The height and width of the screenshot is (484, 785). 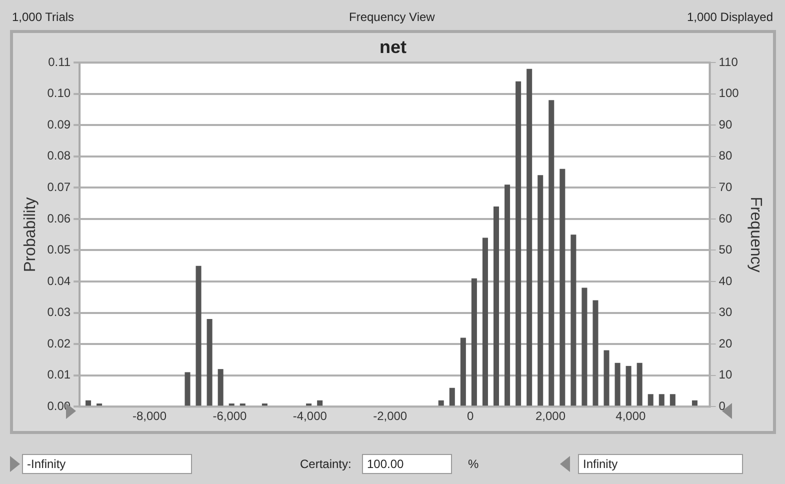 I want to click on y-tick-label: 0.01, so click(x=59, y=375).